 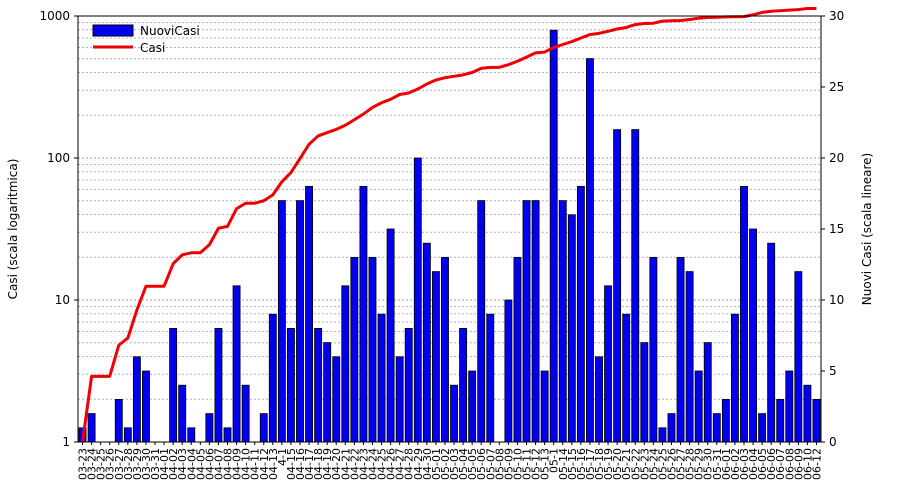 I want to click on x-tick-label: 03-31, so click(x=155, y=464).